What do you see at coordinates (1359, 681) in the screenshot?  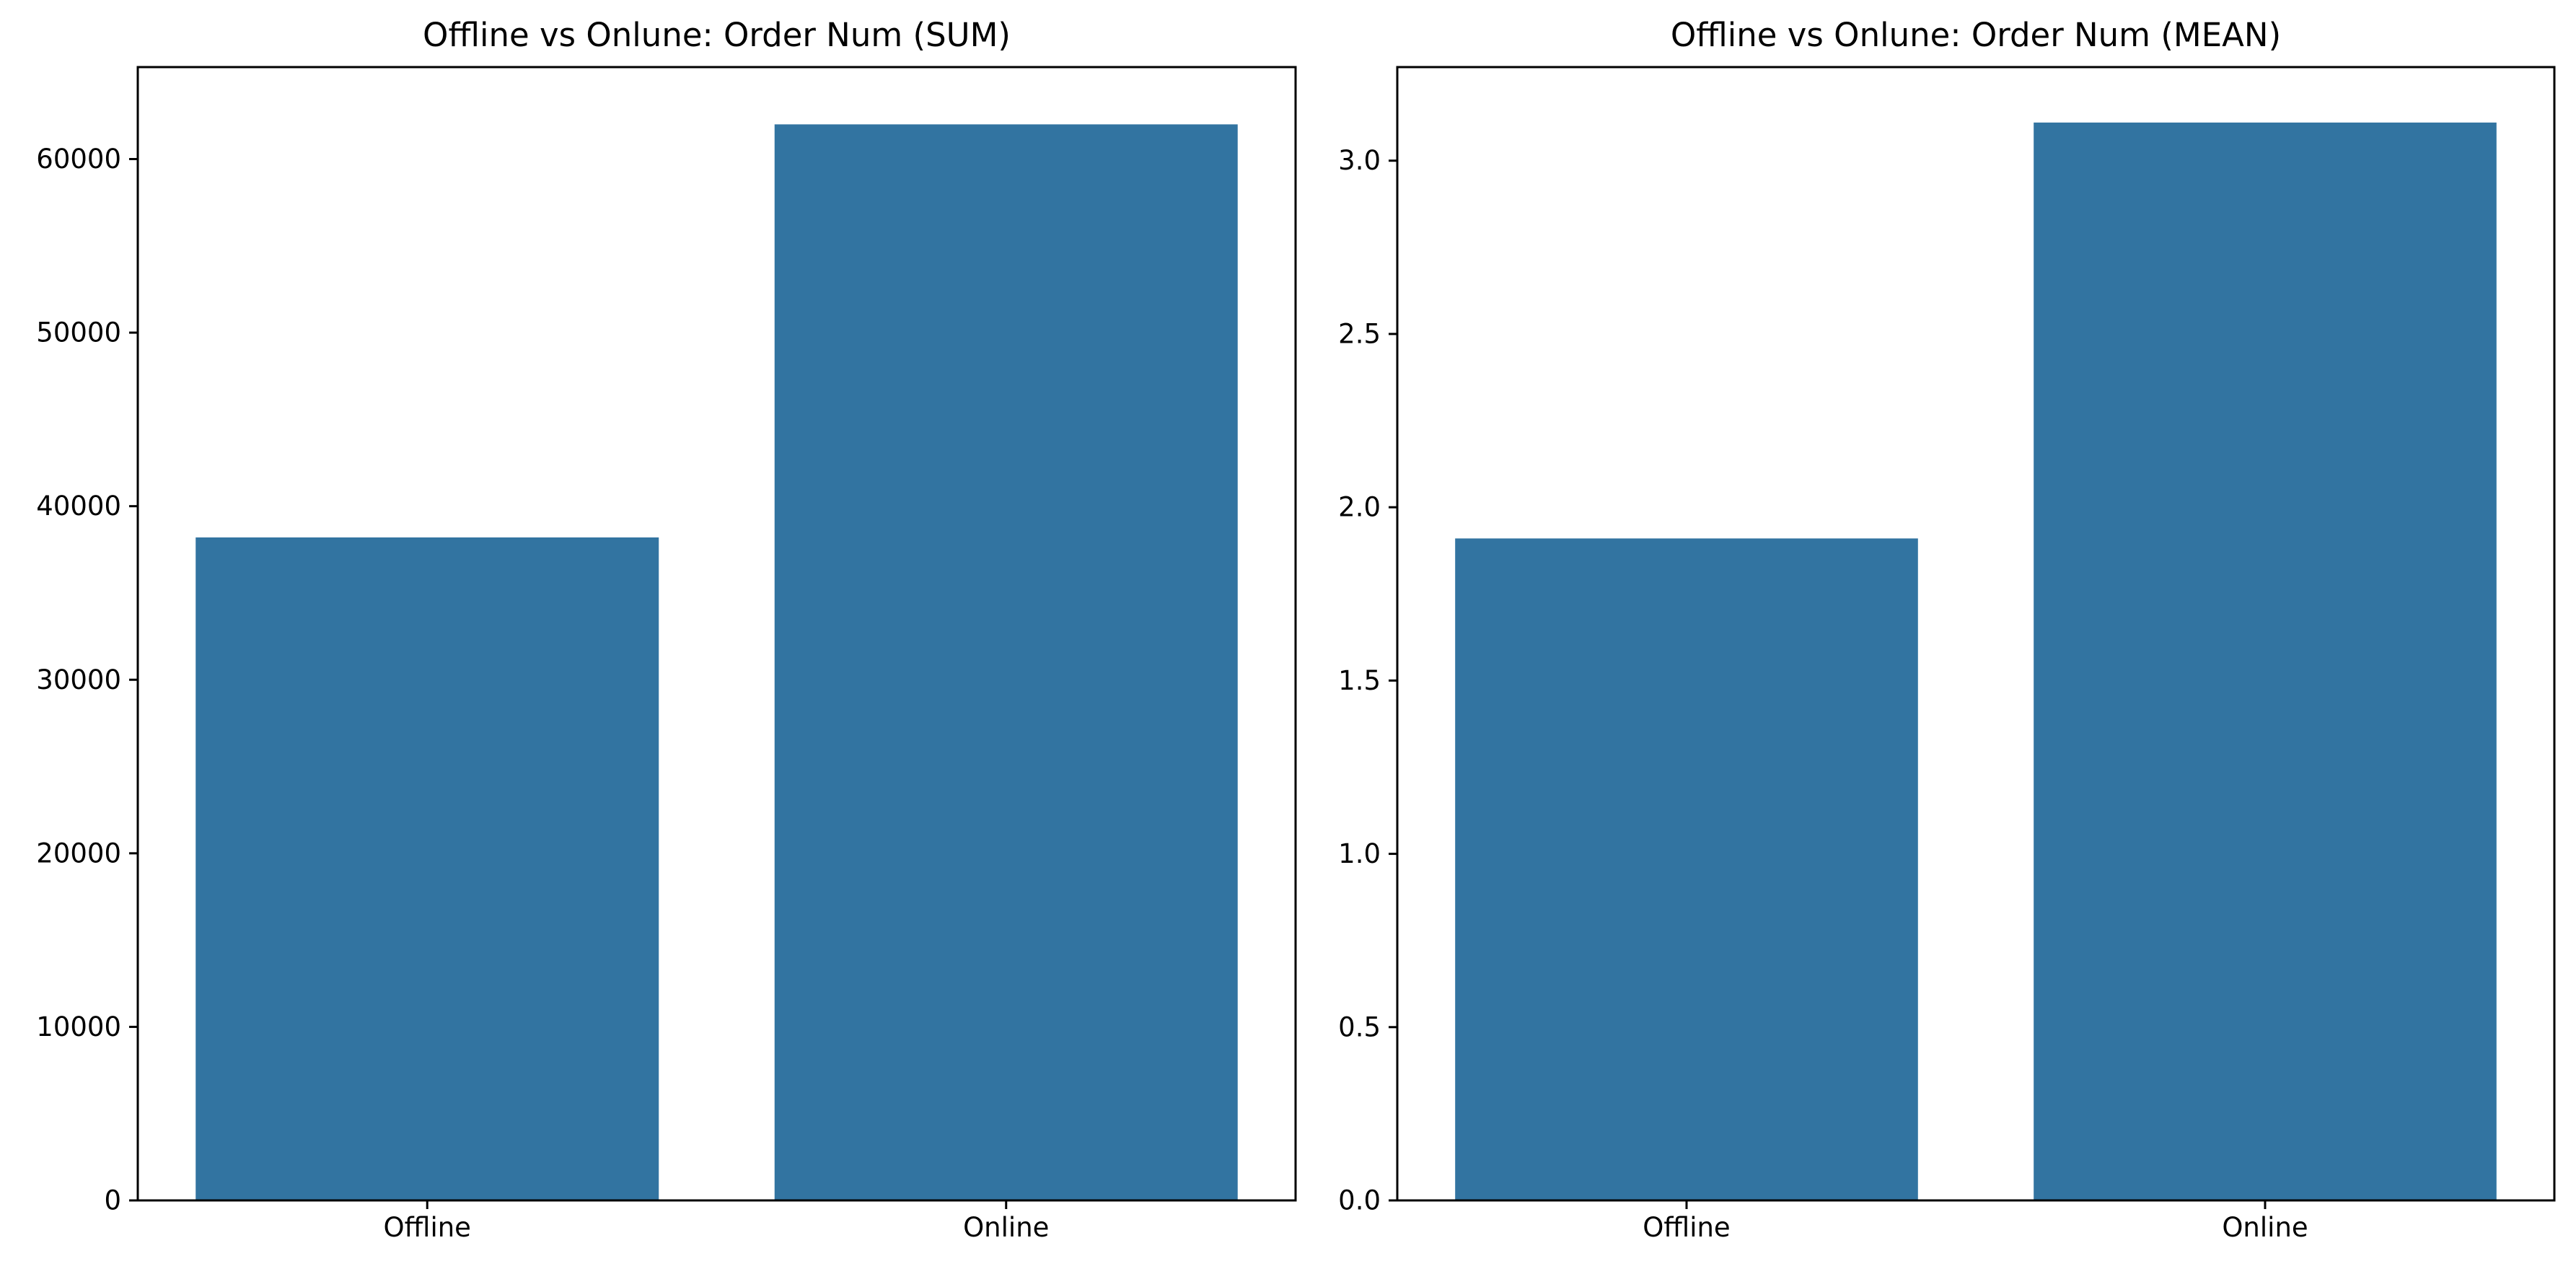 I see `mean-y-tick-label: 1.5` at bounding box center [1359, 681].